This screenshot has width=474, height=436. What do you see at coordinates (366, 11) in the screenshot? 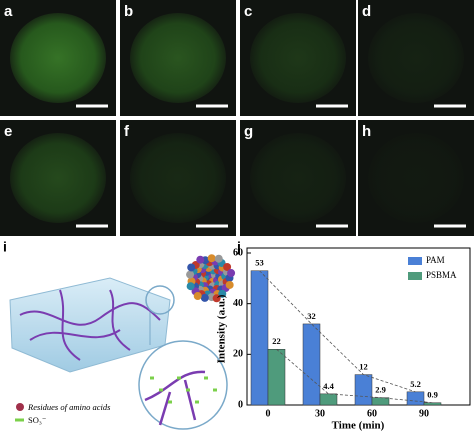
I see `panel-label: d` at bounding box center [366, 11].